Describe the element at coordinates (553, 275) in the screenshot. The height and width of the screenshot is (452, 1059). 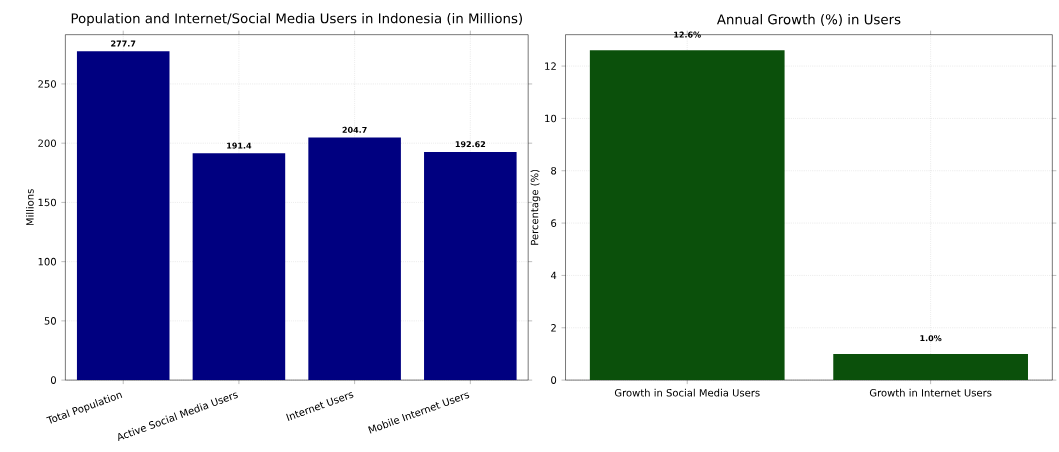
I see `y-tick-label: 4` at that location.